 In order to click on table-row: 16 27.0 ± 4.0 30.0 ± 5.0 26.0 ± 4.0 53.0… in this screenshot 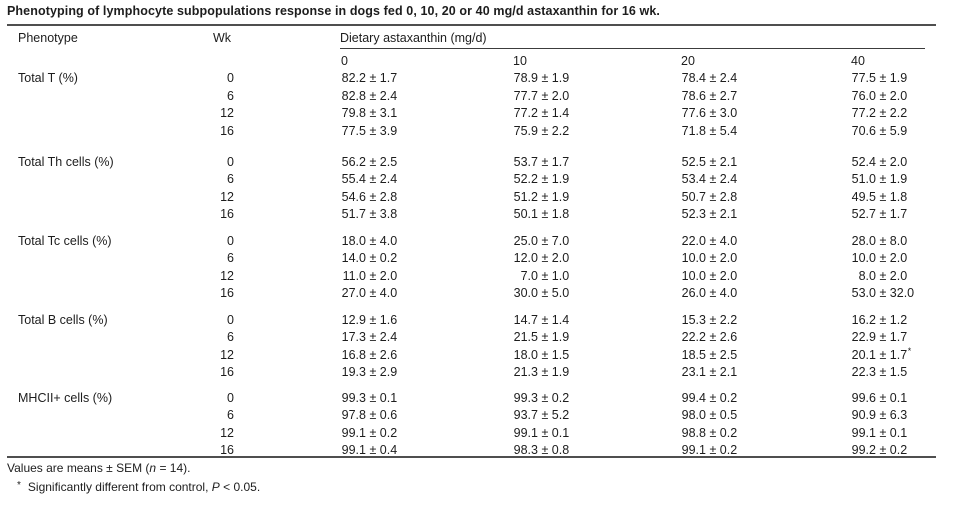, I will do `click(480, 295)`.